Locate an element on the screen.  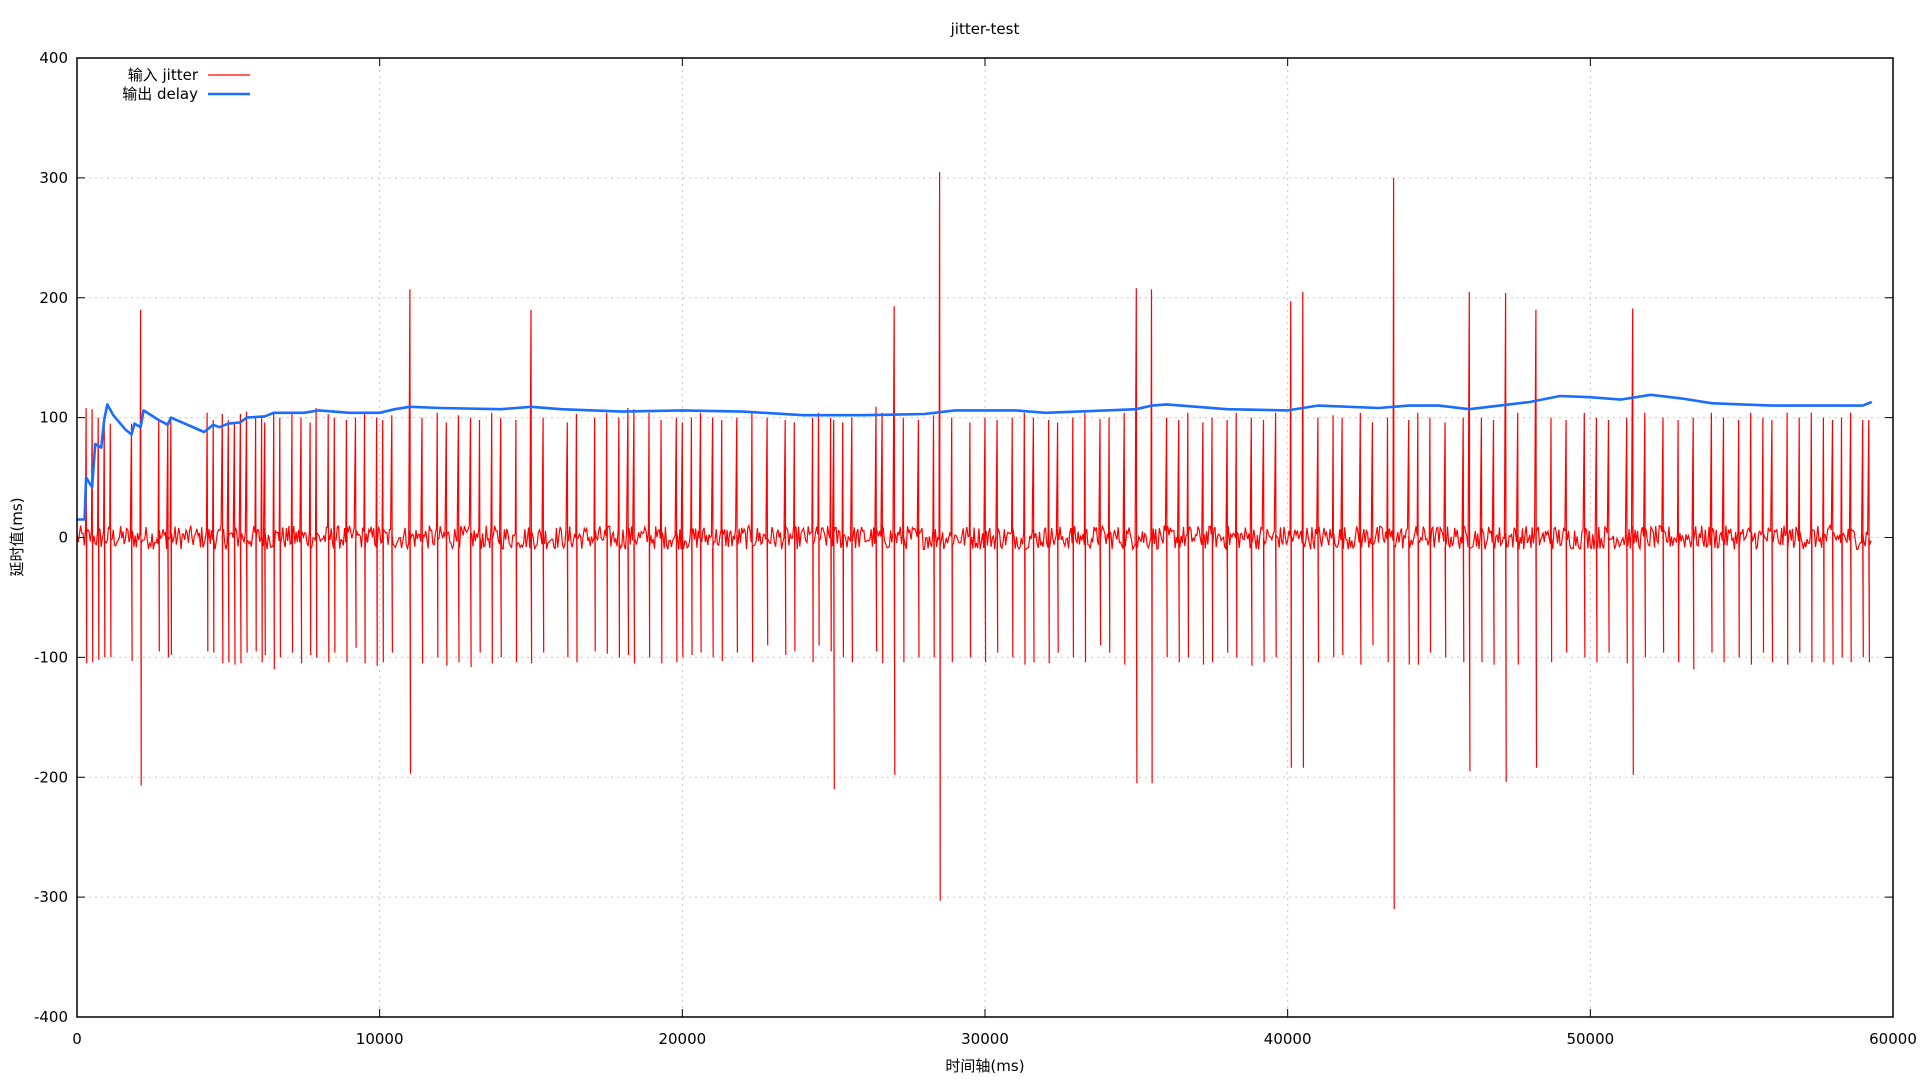
x-tick-label: 50000 is located at coordinates (1590, 1039).